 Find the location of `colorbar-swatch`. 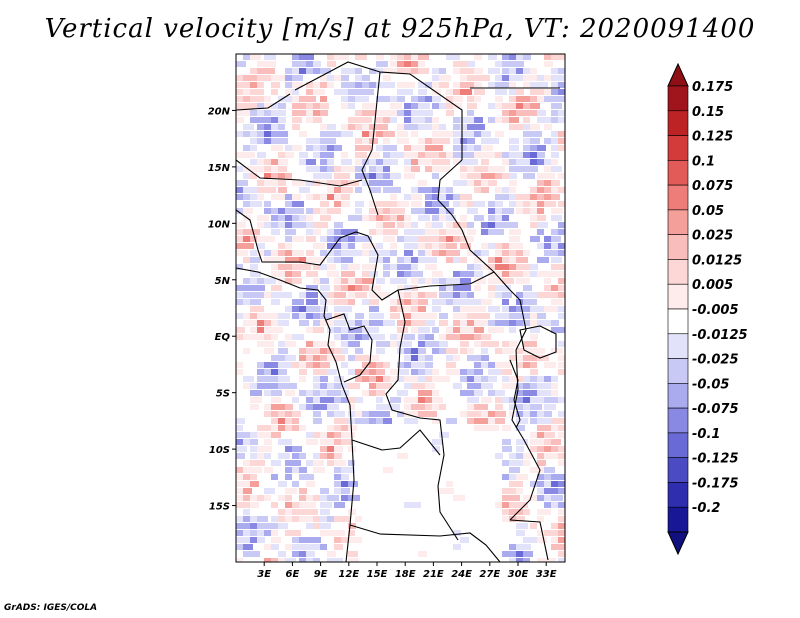

colorbar-swatch is located at coordinates (678, 197).